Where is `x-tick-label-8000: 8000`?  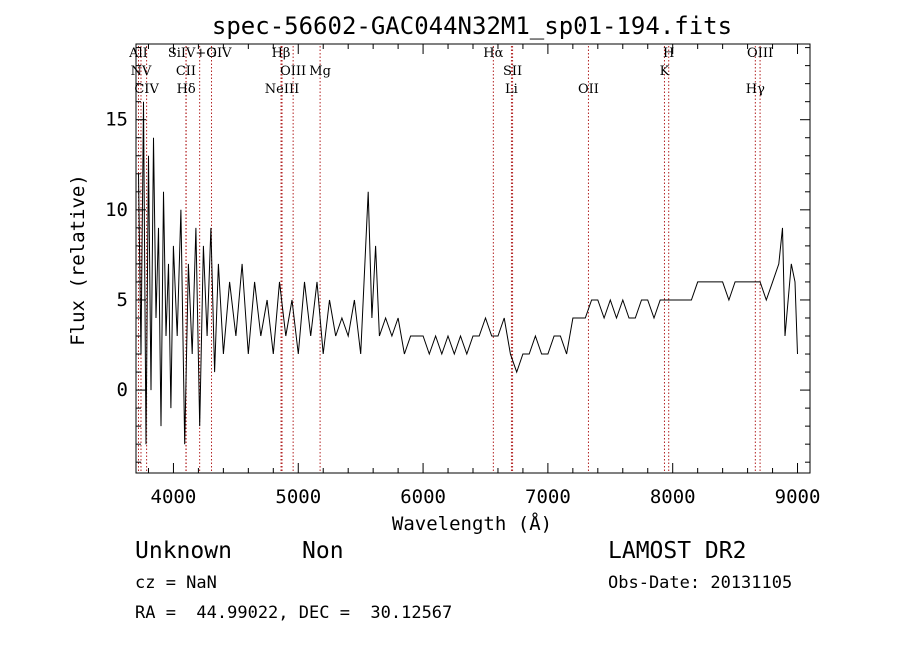
x-tick-label-8000: 8000 is located at coordinates (673, 497).